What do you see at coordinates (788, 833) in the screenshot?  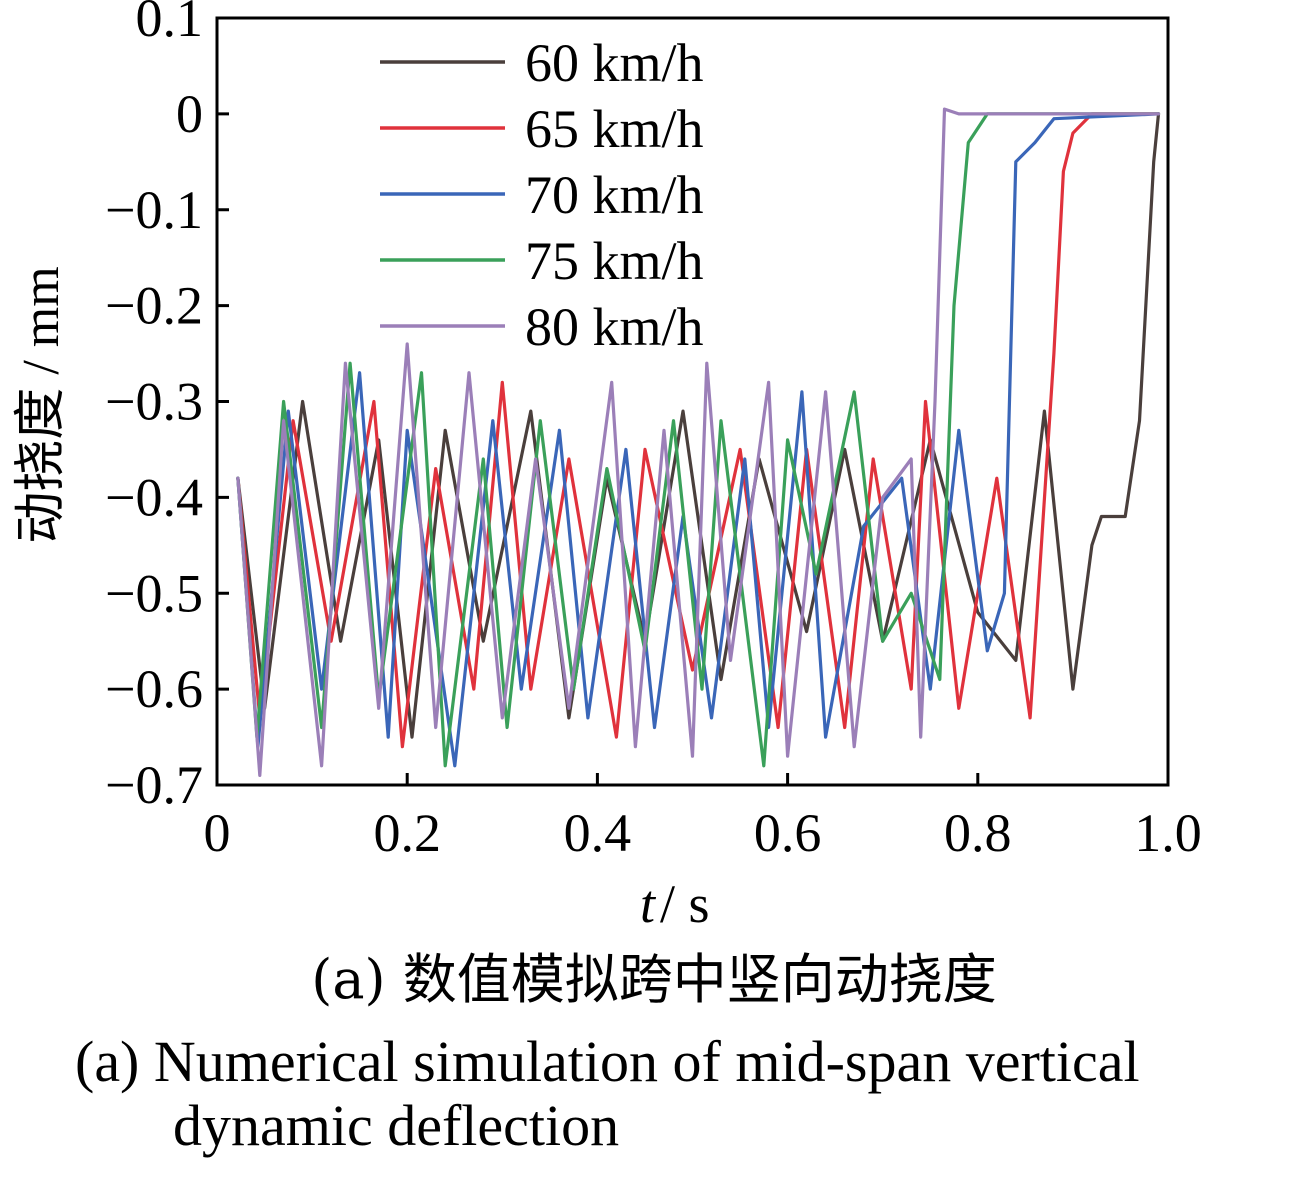 I see `x-tick-label: 0.6` at bounding box center [788, 833].